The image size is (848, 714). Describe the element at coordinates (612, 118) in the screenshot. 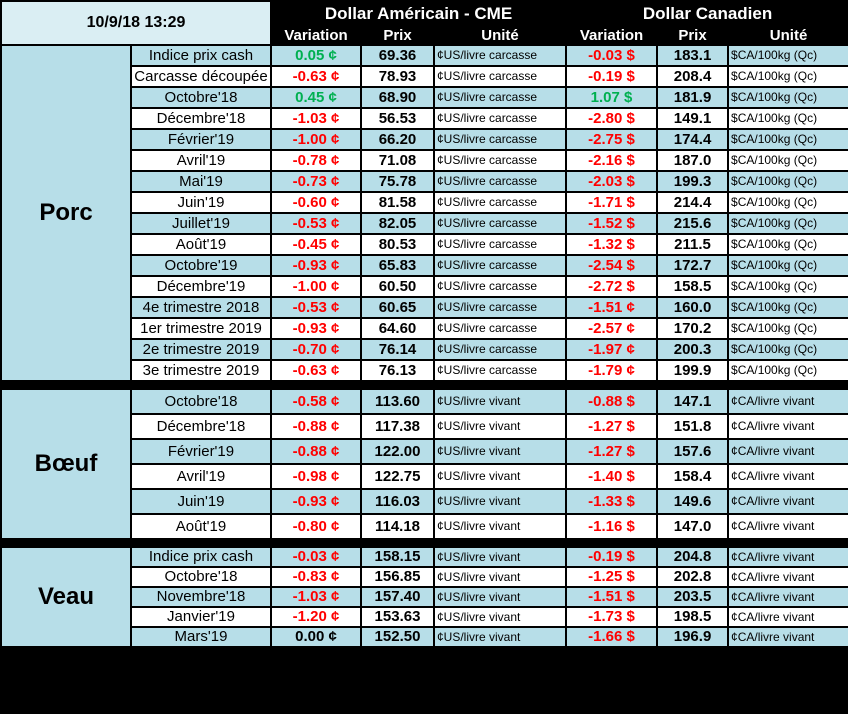

I see `ca-variation-value: -2.80 $` at that location.